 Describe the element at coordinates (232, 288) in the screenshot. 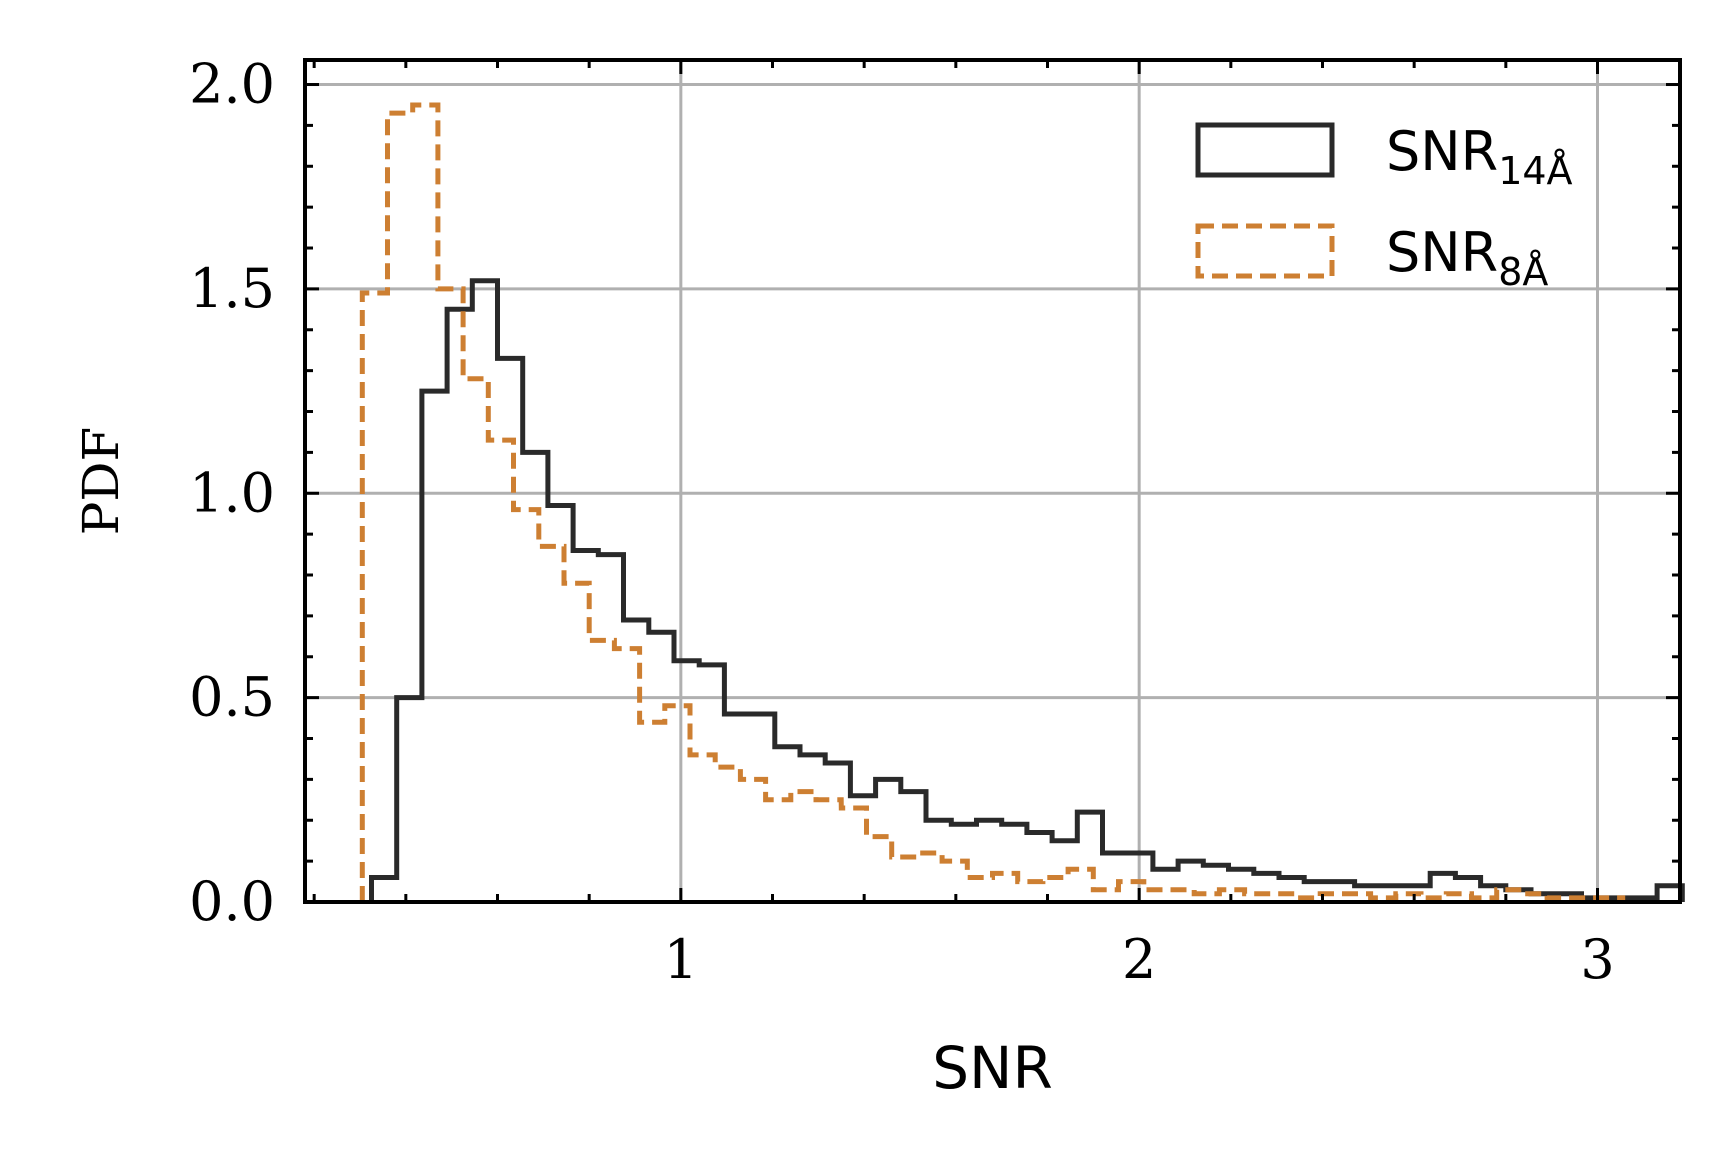

I see `y-tick-label-3: 1.5` at that location.